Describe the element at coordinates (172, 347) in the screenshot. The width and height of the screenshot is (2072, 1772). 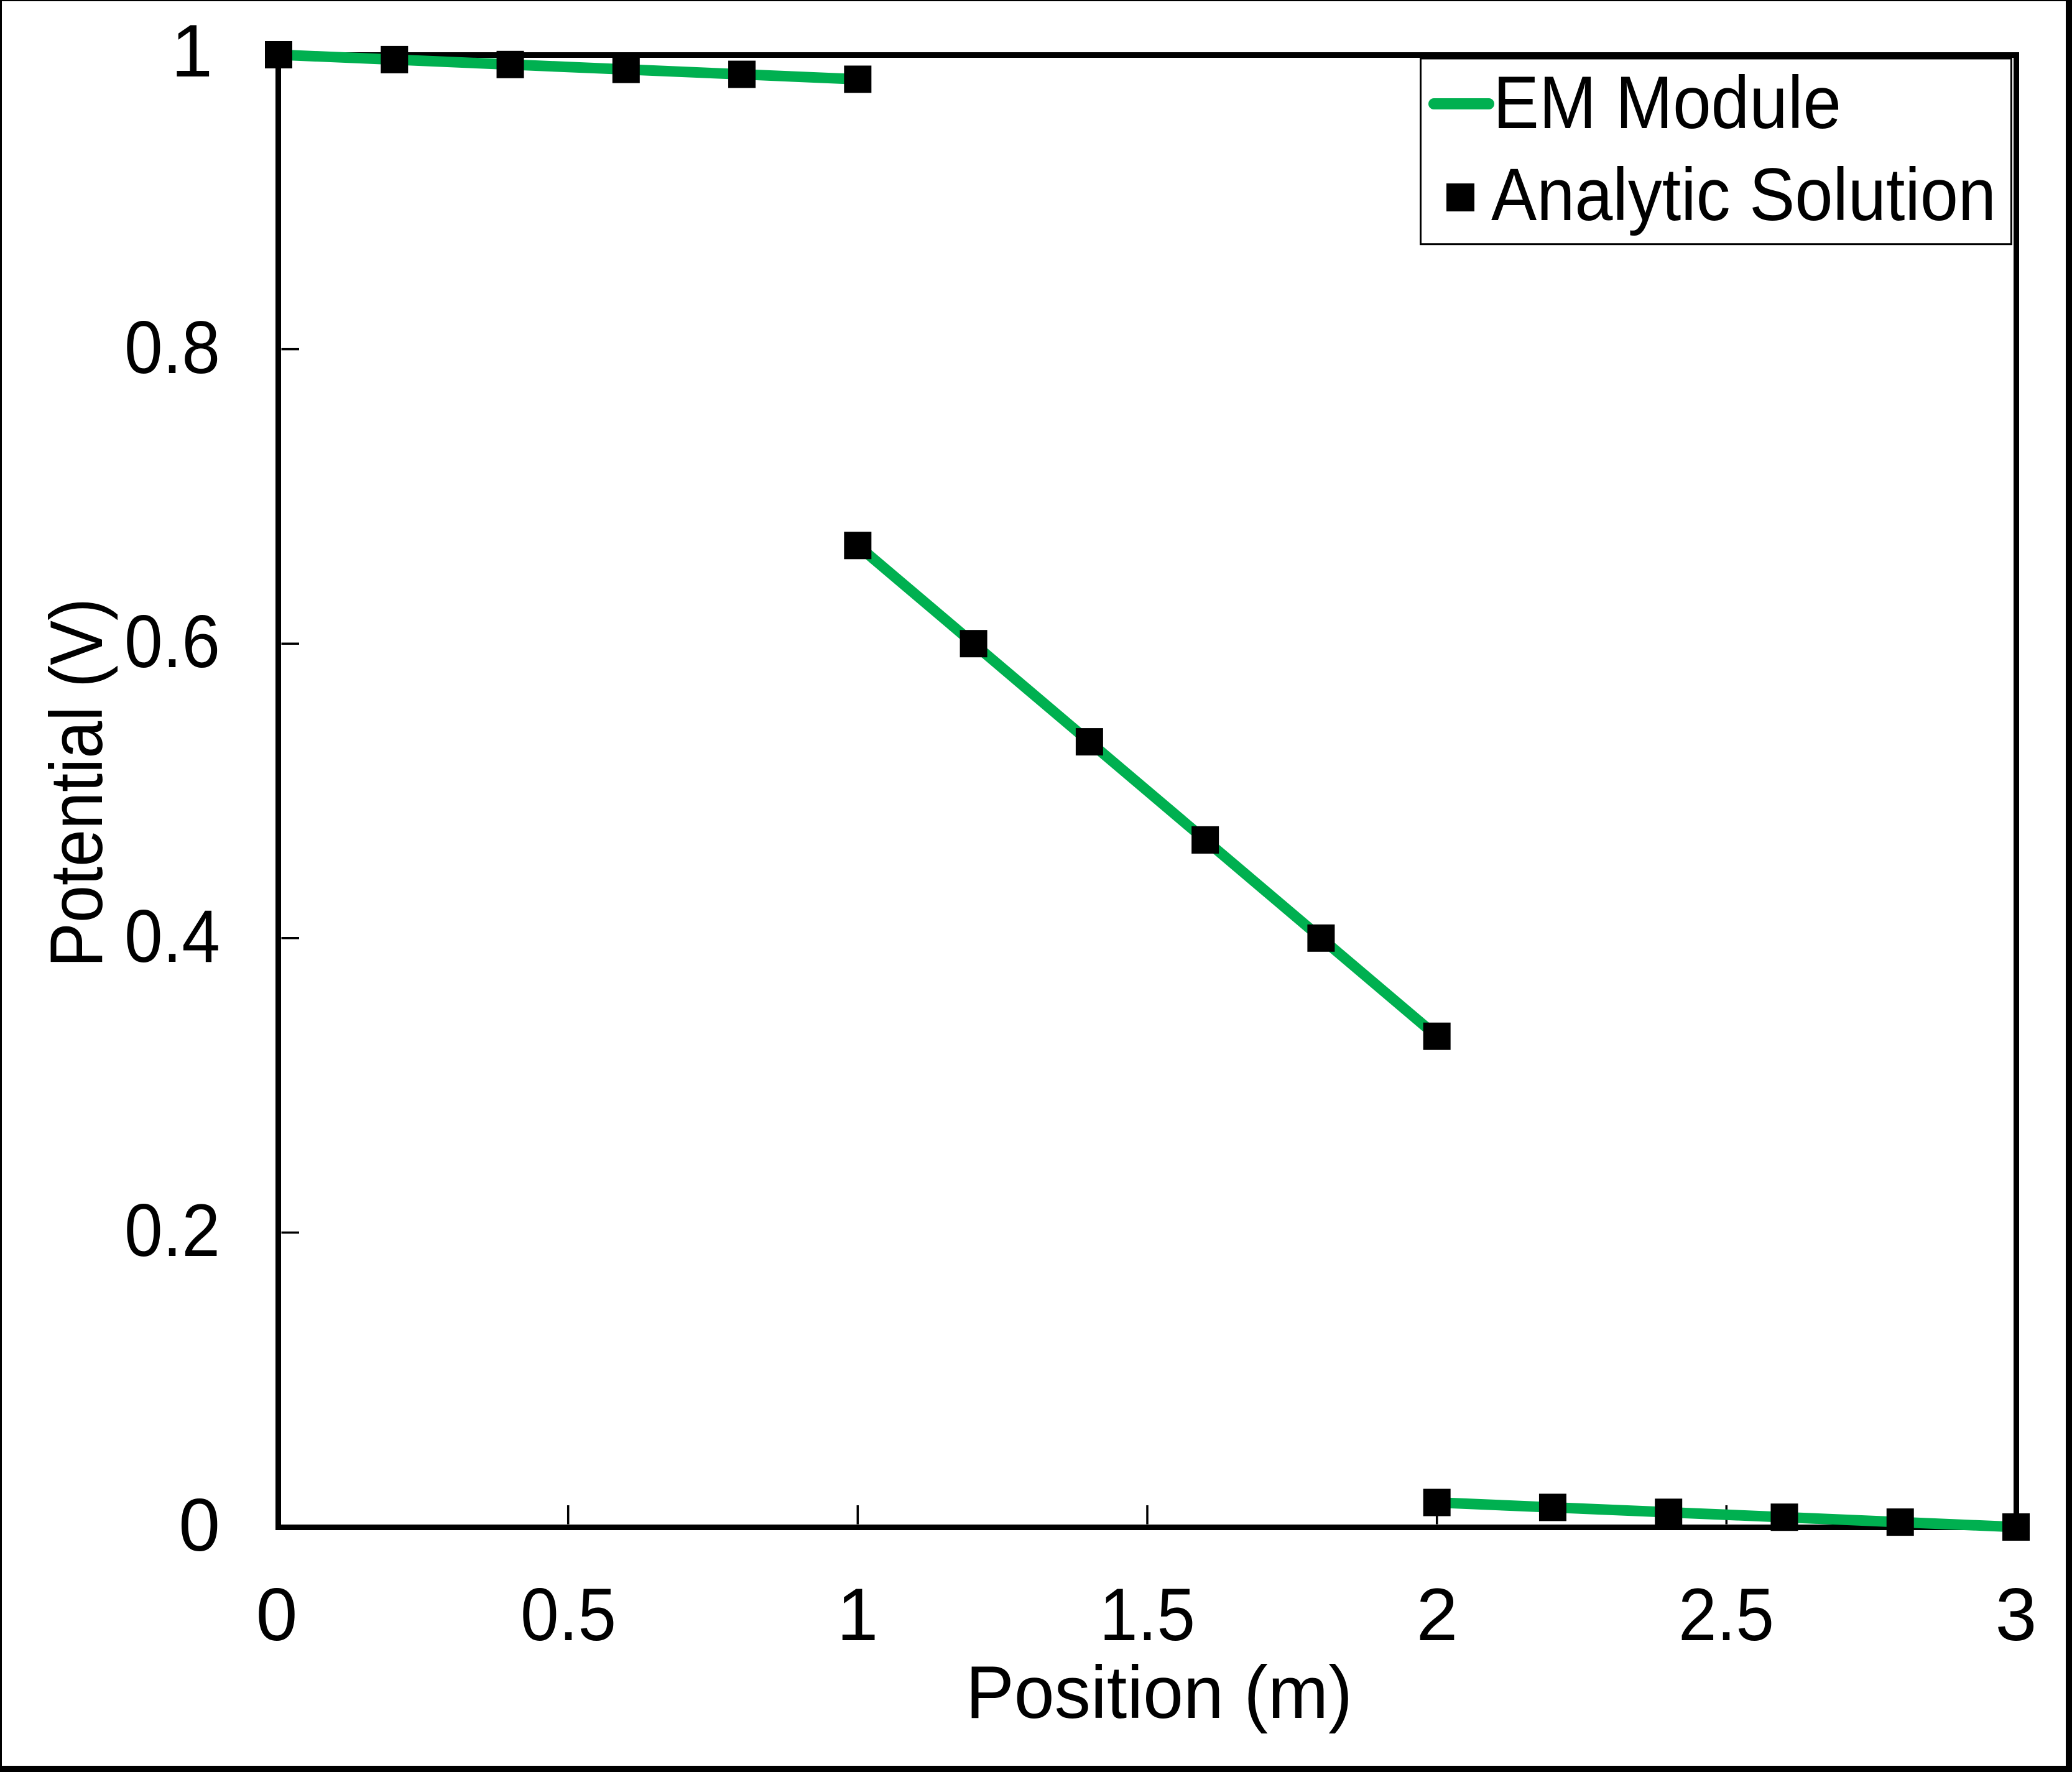
I see `svg-text: 0.8` at that location.